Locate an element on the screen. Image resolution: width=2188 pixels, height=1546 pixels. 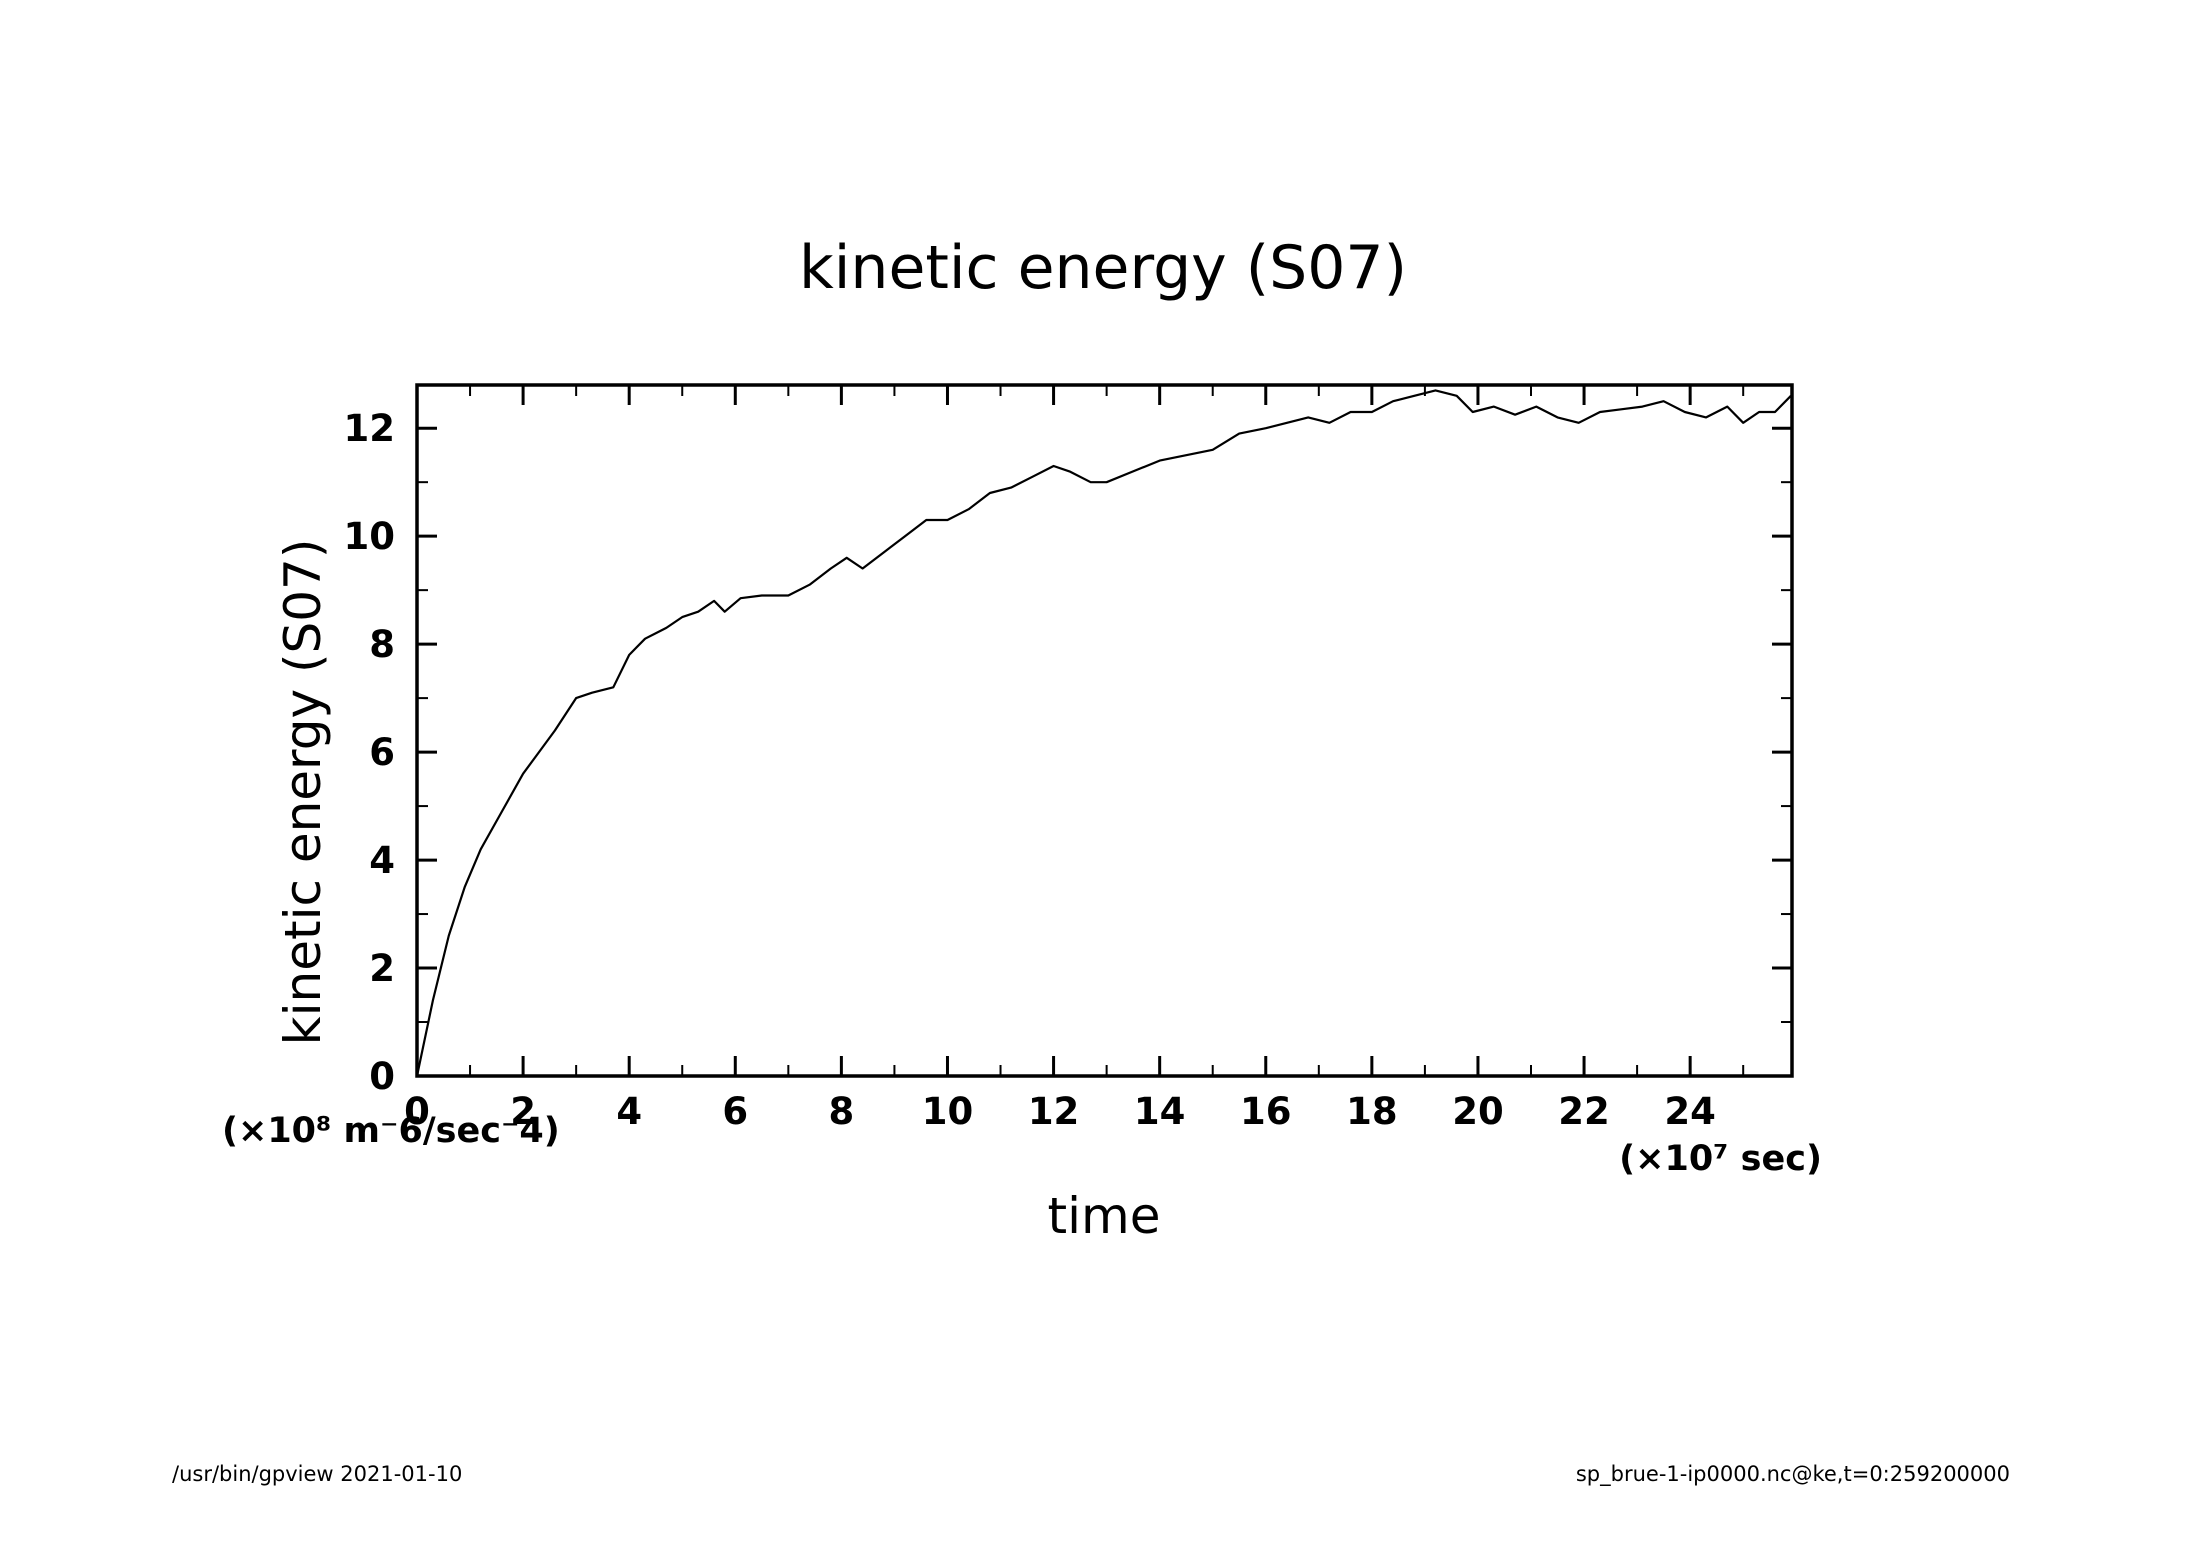
y-tick-label: 2 is located at coordinates (382, 968).